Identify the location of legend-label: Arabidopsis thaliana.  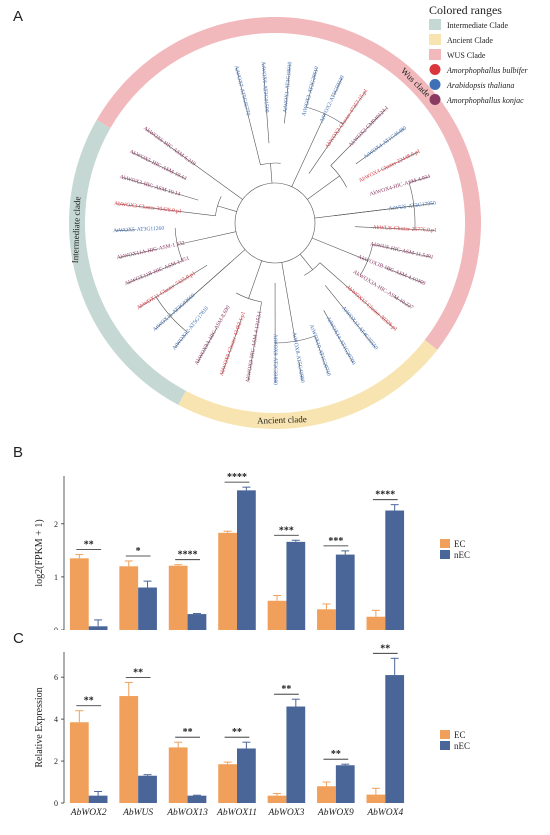
(480, 85).